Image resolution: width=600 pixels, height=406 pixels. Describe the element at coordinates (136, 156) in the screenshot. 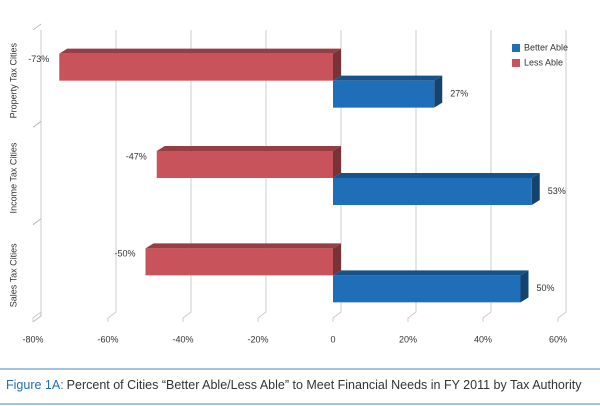

I see `value-label: -47%` at that location.